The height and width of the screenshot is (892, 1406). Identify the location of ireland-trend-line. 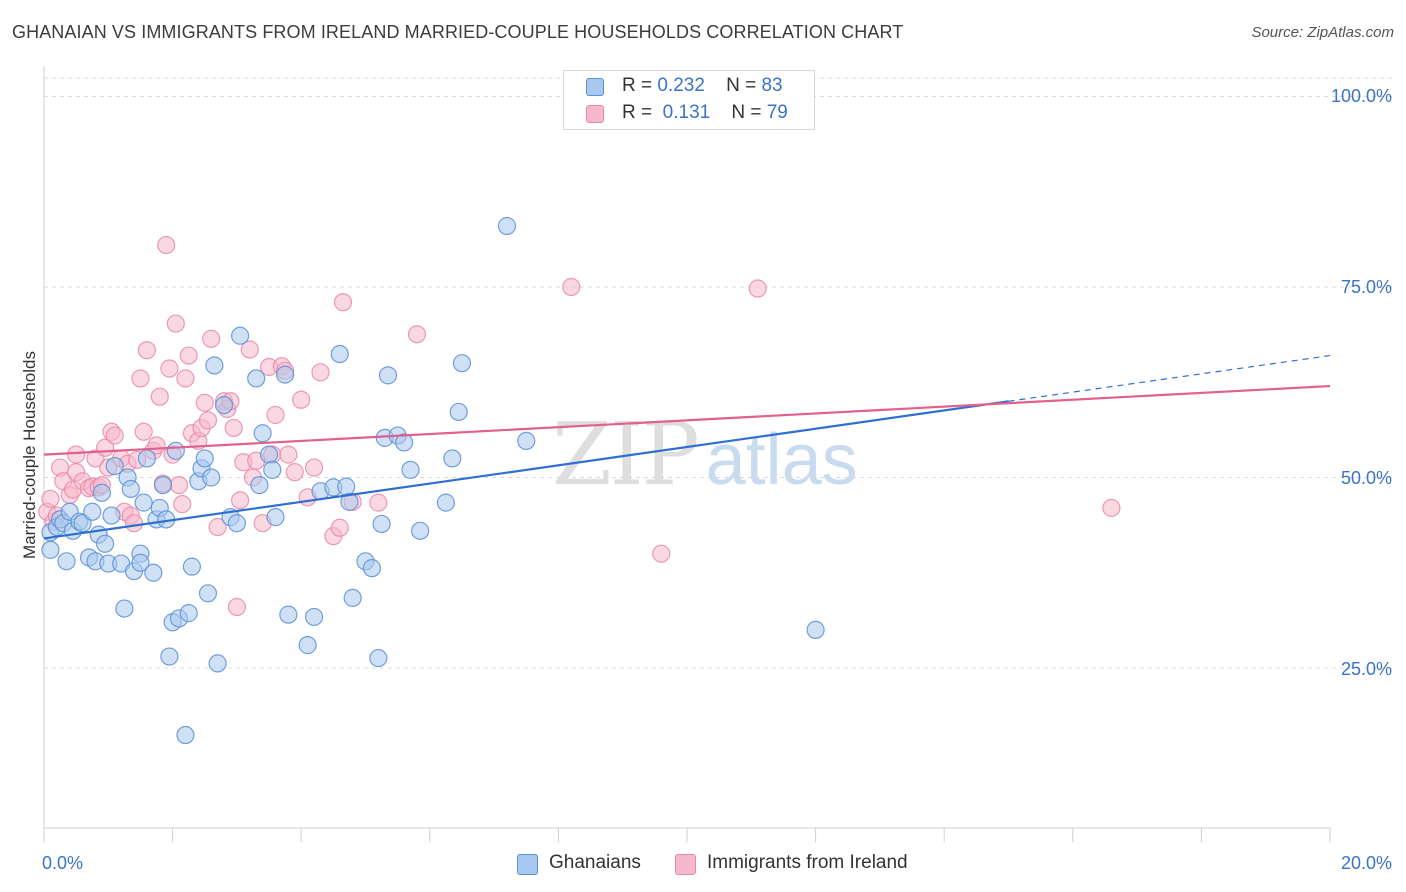
(687, 420).